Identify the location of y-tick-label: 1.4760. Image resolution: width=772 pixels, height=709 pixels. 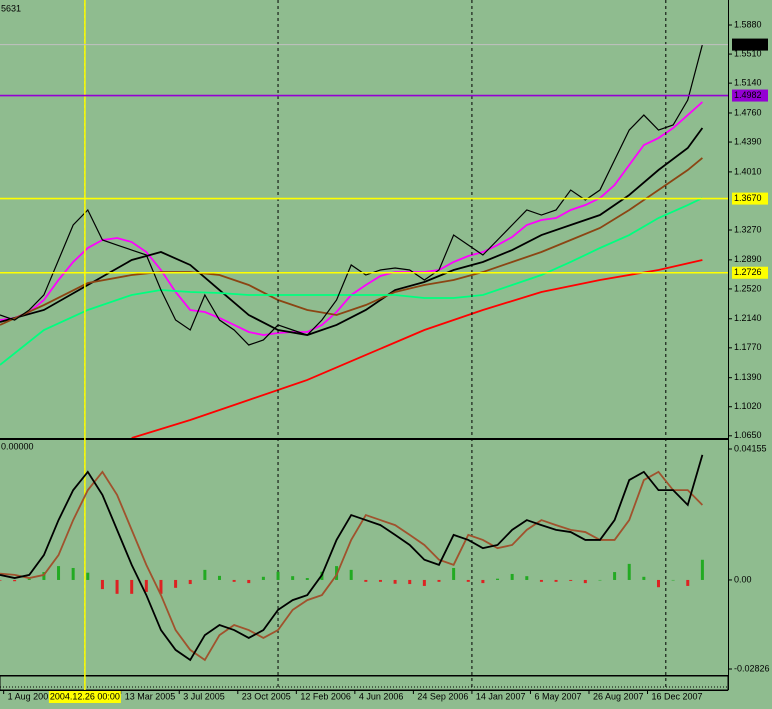
(748, 112).